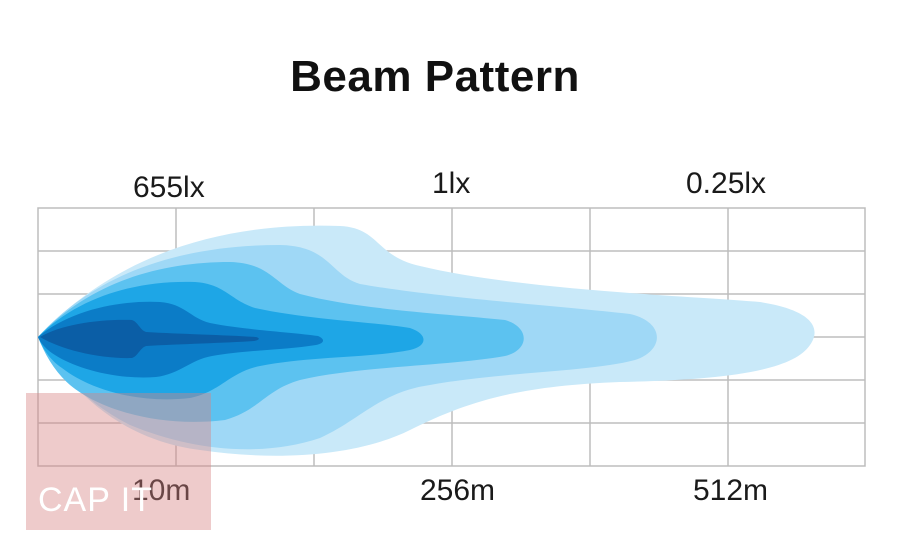 The image size is (900, 550). What do you see at coordinates (435, 76) in the screenshot?
I see `diagram-title: Beam Pattern` at bounding box center [435, 76].